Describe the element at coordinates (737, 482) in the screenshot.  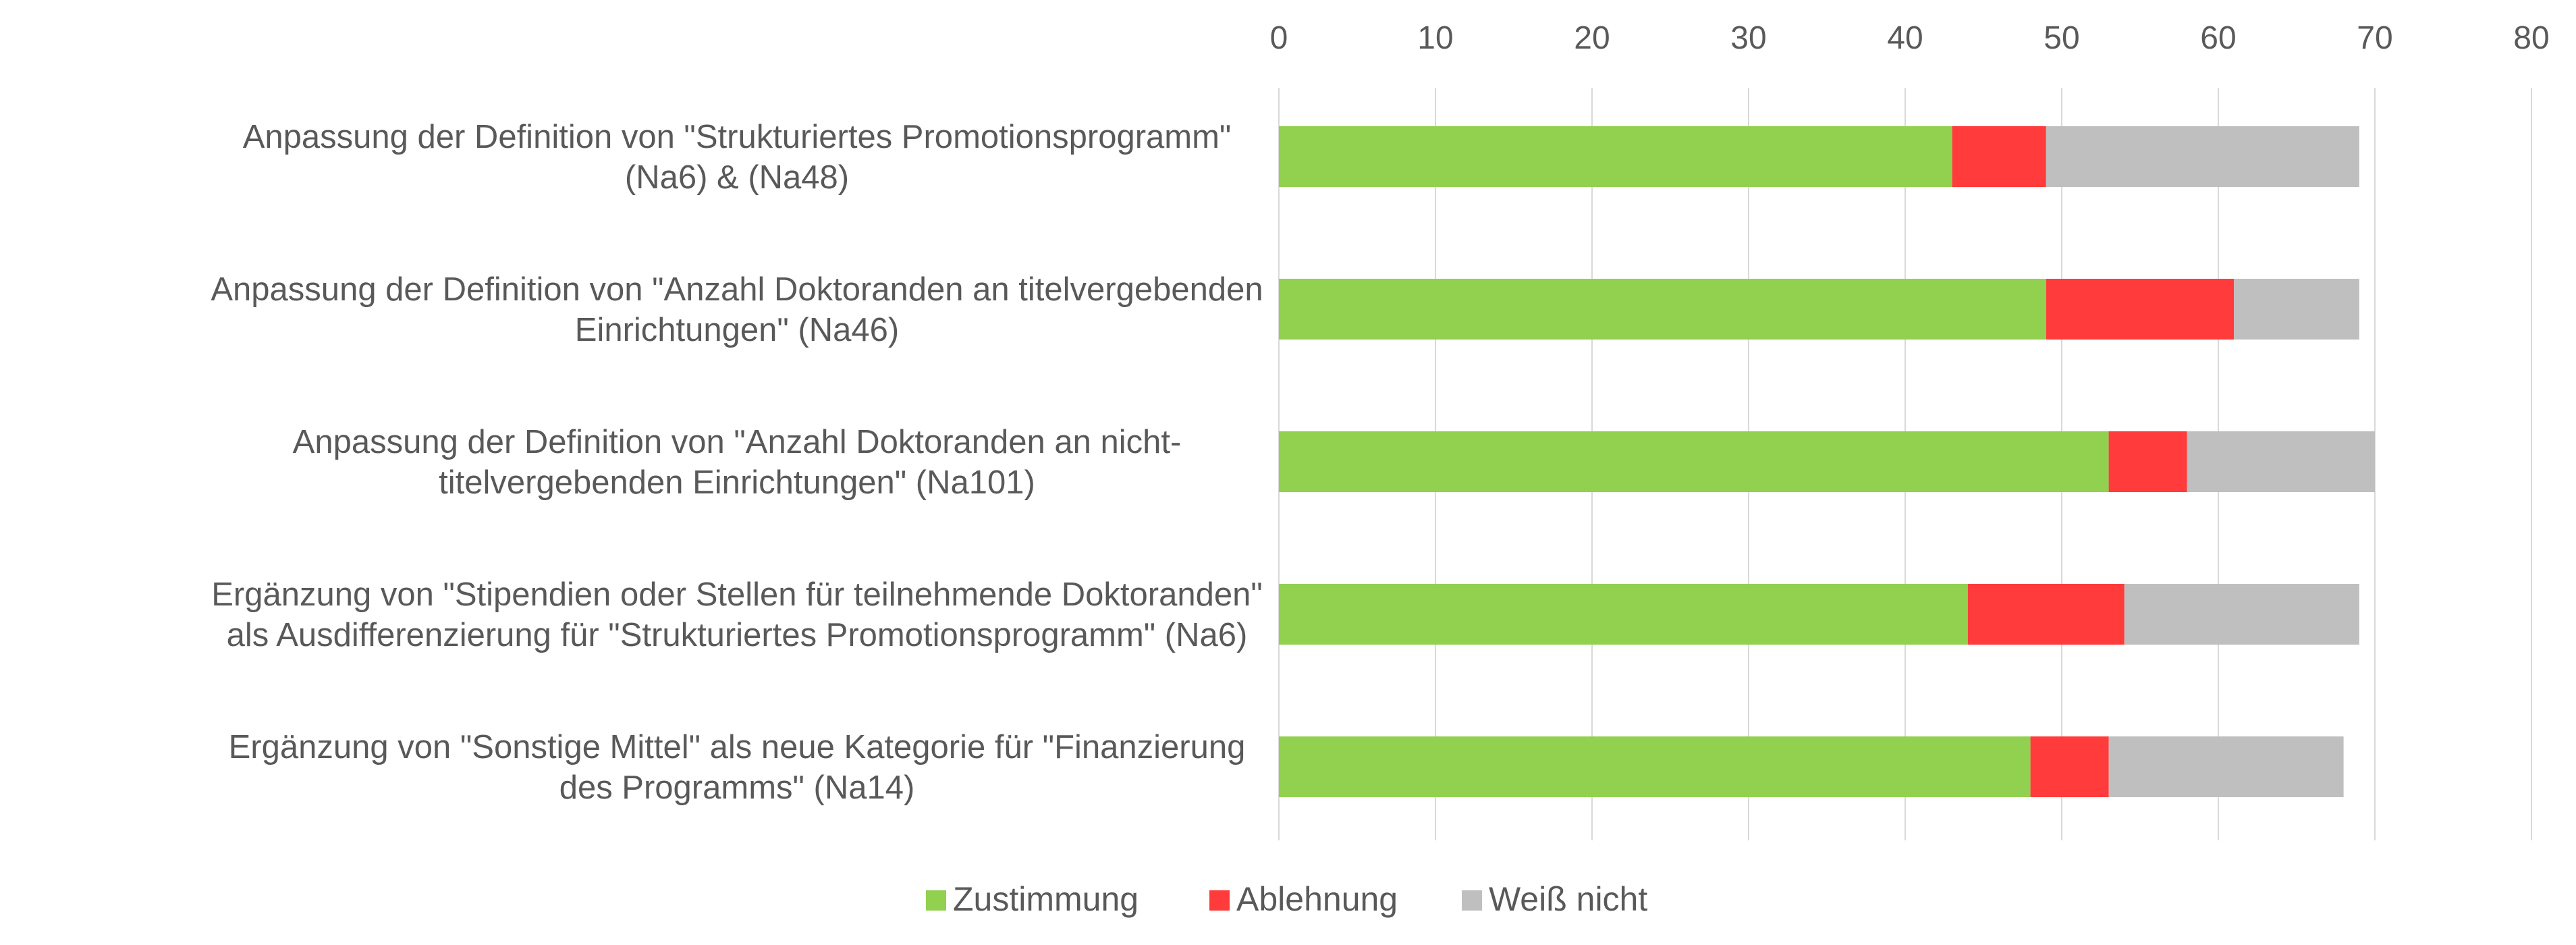
I see `category-label: titelvergebenden Einrichtungen" (Na101)` at that location.